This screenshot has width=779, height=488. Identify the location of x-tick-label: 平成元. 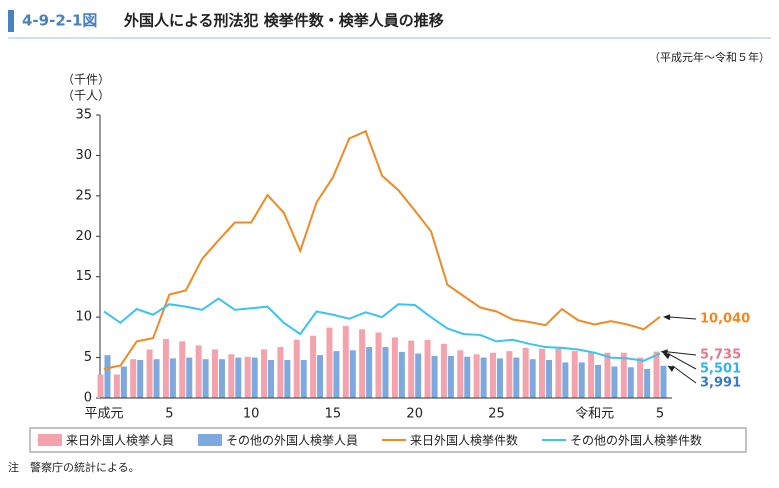
(103, 414).